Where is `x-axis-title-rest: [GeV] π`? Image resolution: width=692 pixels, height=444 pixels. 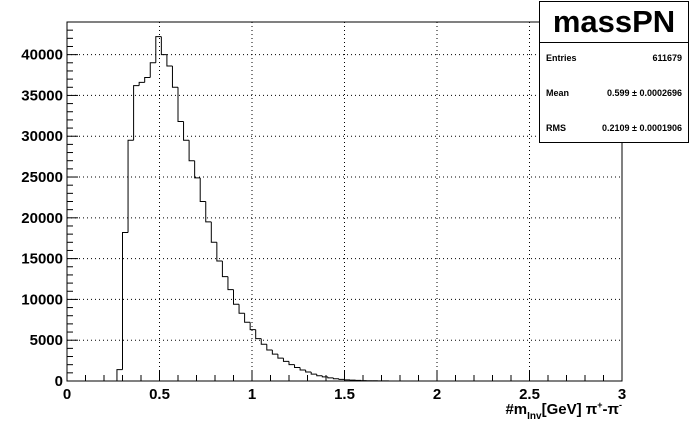
x-axis-title-rest: [GeV] π is located at coordinates (570, 409).